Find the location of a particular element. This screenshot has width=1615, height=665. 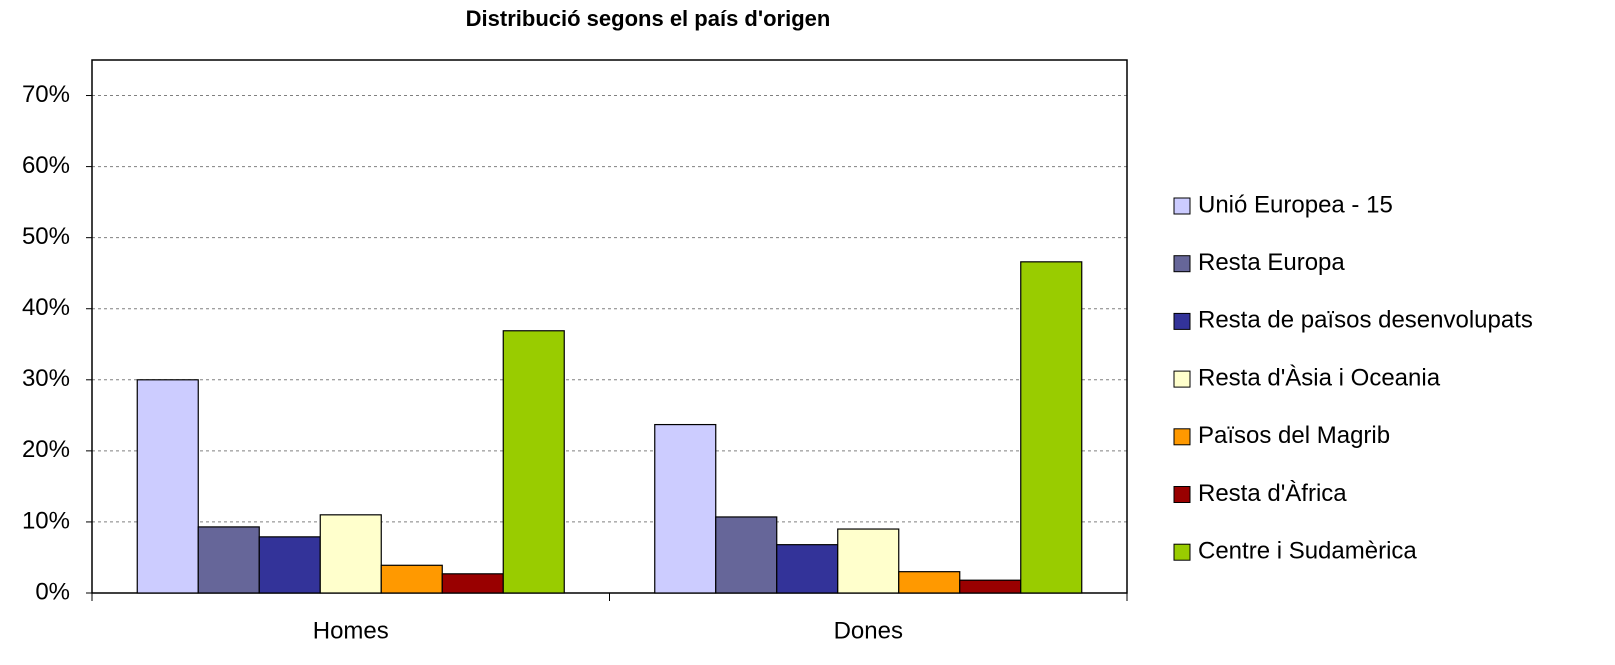

legend-label: Centre i Sudamèrica is located at coordinates (1307, 551).